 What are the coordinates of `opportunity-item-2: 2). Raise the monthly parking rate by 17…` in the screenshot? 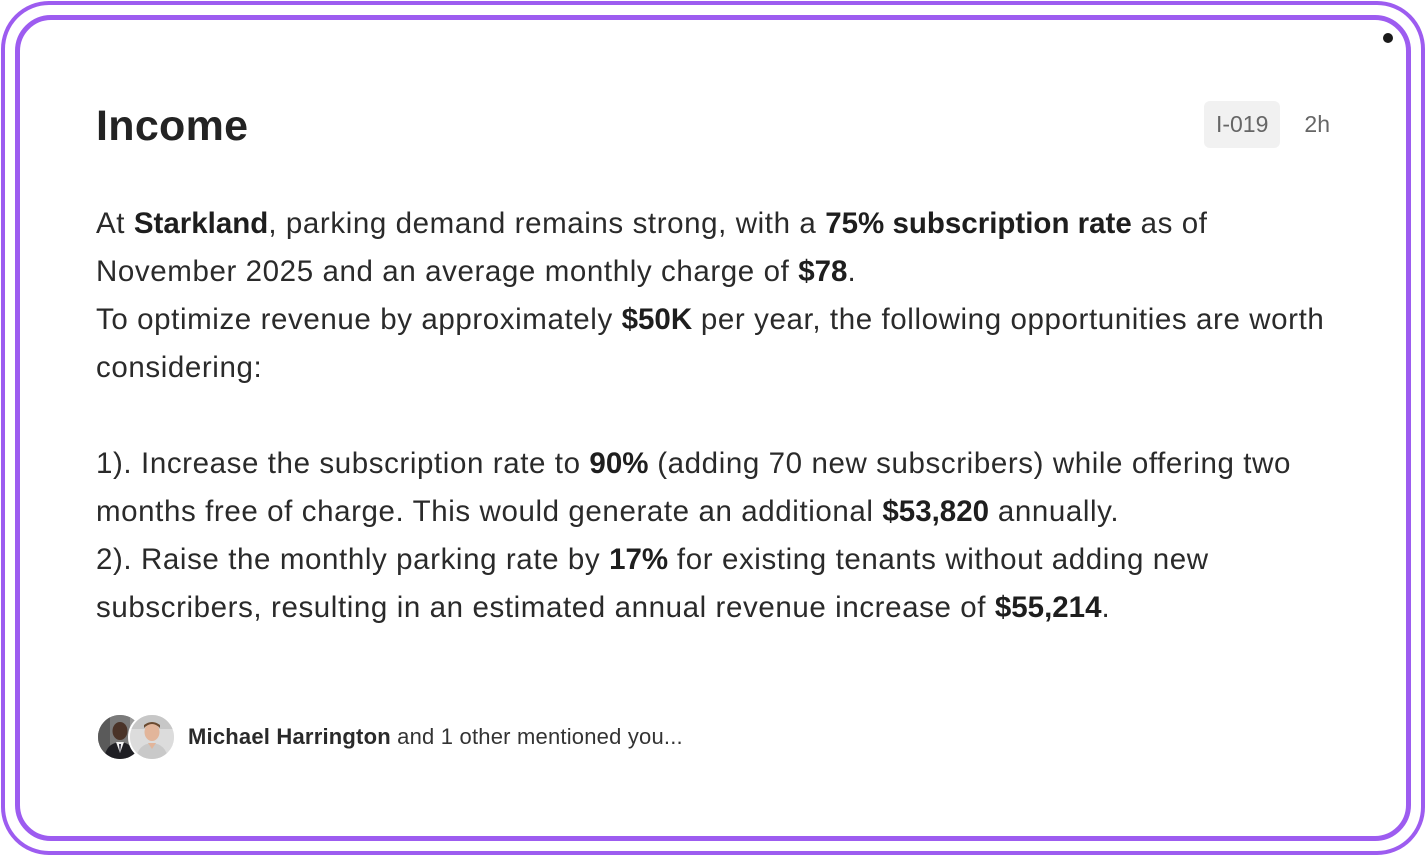 It's located at (652, 583).